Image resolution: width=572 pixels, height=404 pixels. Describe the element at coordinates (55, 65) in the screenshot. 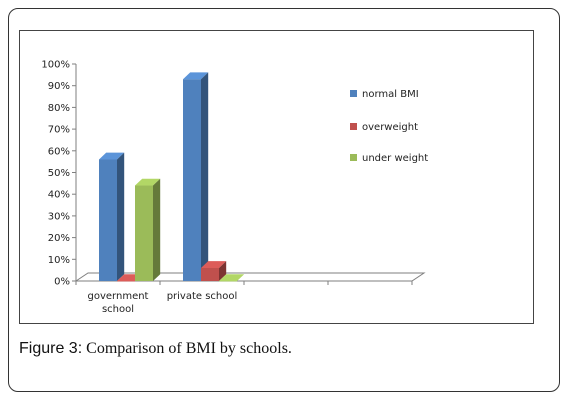

I see `y-tick-label: 100%` at that location.